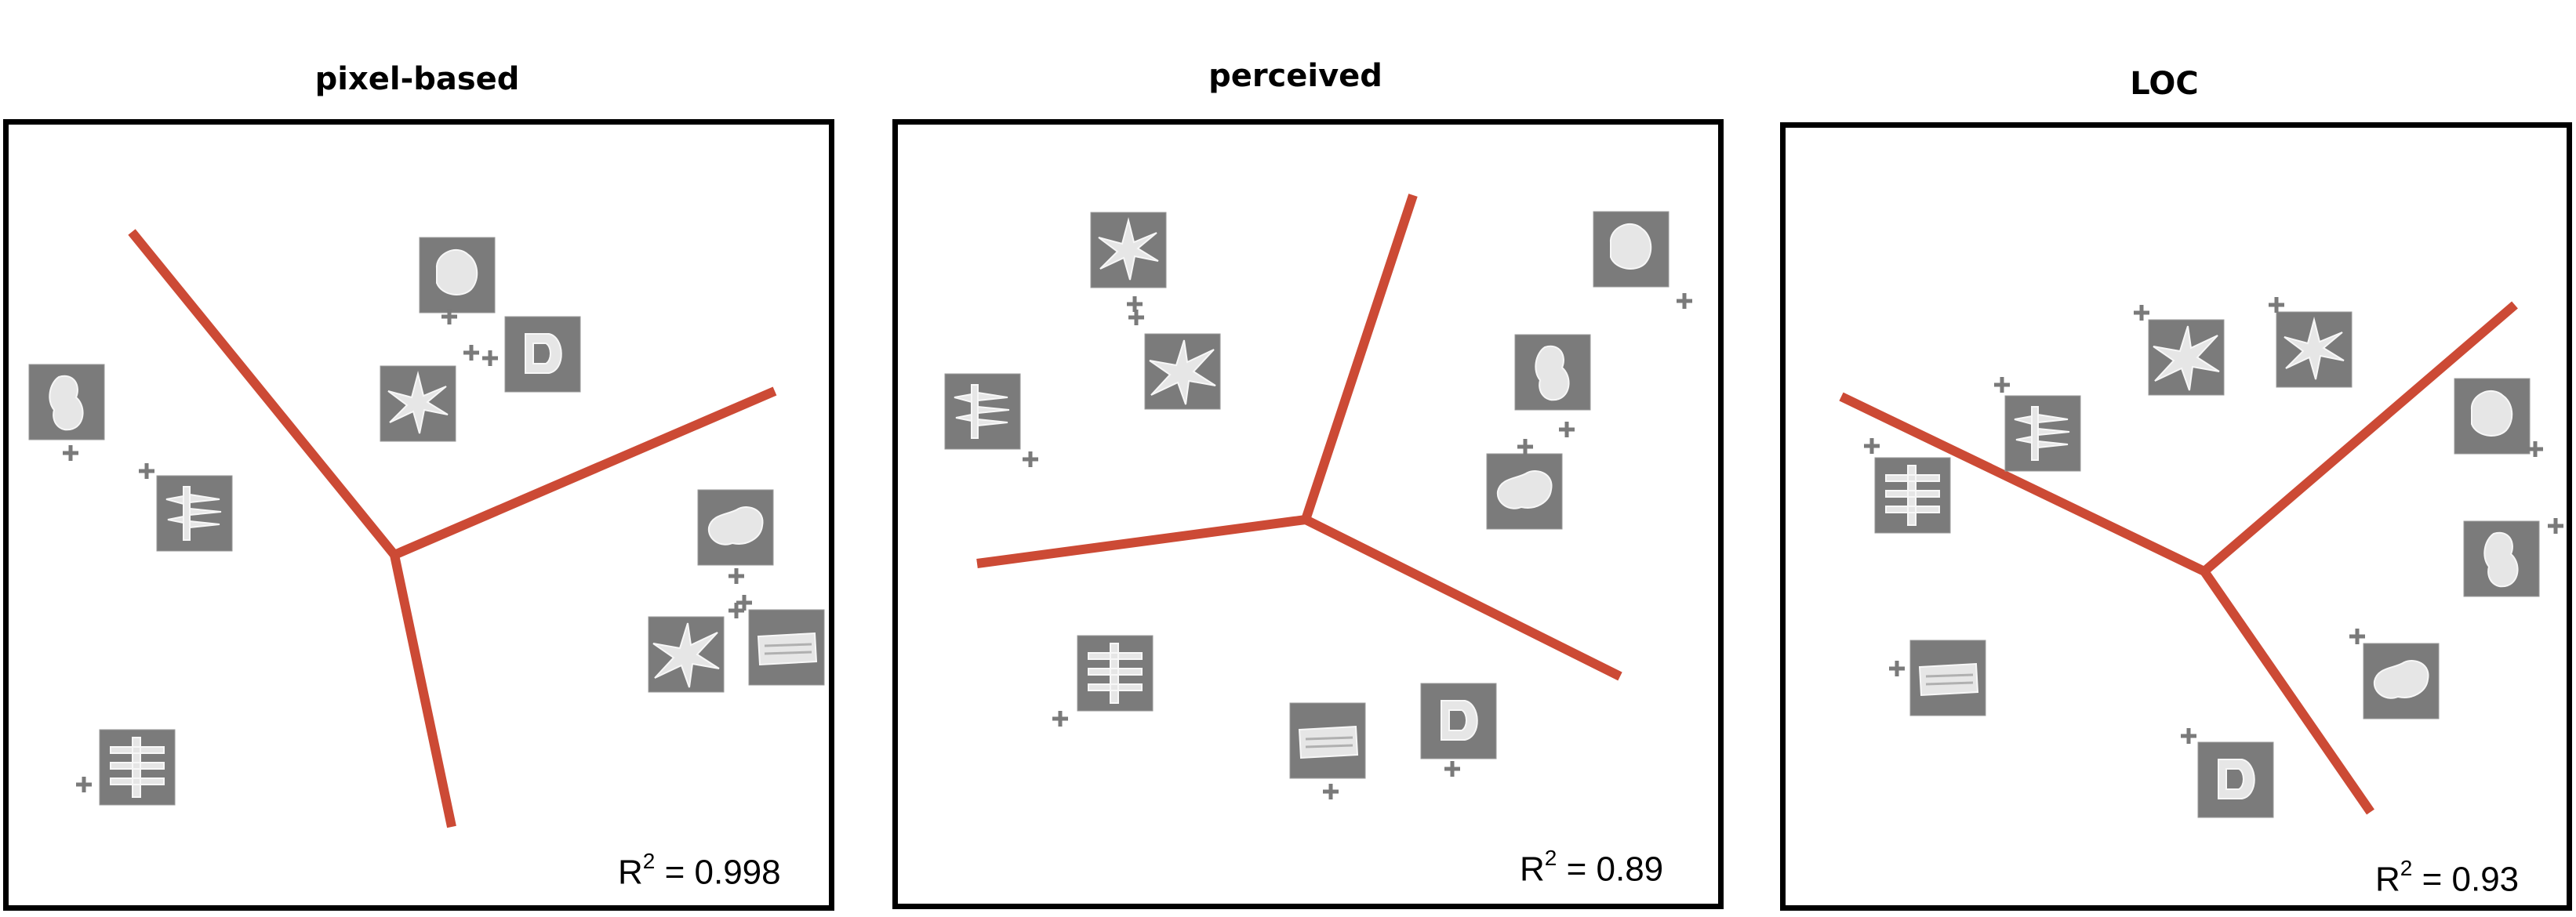 Image resolution: width=2576 pixels, height=917 pixels. Describe the element at coordinates (1295, 76) in the screenshot. I see `panel-title-perceived: perceived` at that location.